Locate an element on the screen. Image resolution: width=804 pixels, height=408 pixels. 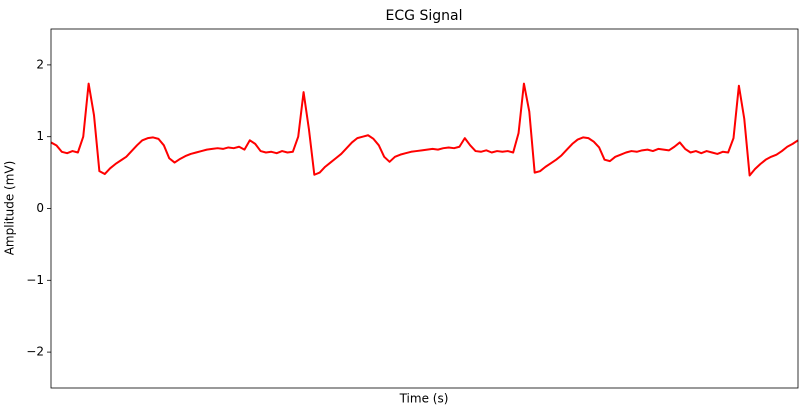
y-tick-label: 0 is located at coordinates (40, 208).